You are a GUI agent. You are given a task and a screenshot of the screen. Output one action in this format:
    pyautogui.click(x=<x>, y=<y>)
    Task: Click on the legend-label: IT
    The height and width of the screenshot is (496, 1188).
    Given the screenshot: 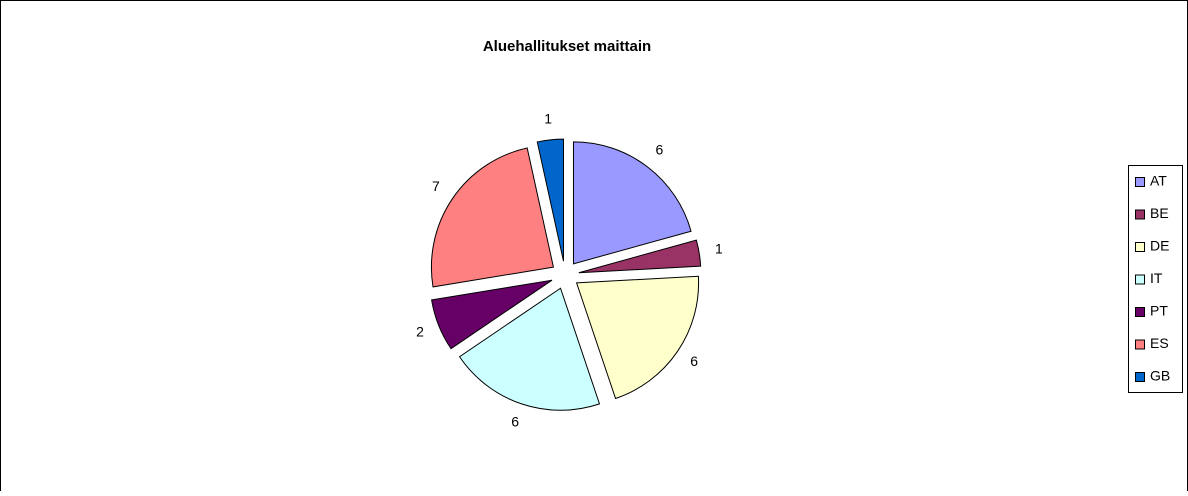 What is the action you would take?
    pyautogui.click(x=1156, y=278)
    